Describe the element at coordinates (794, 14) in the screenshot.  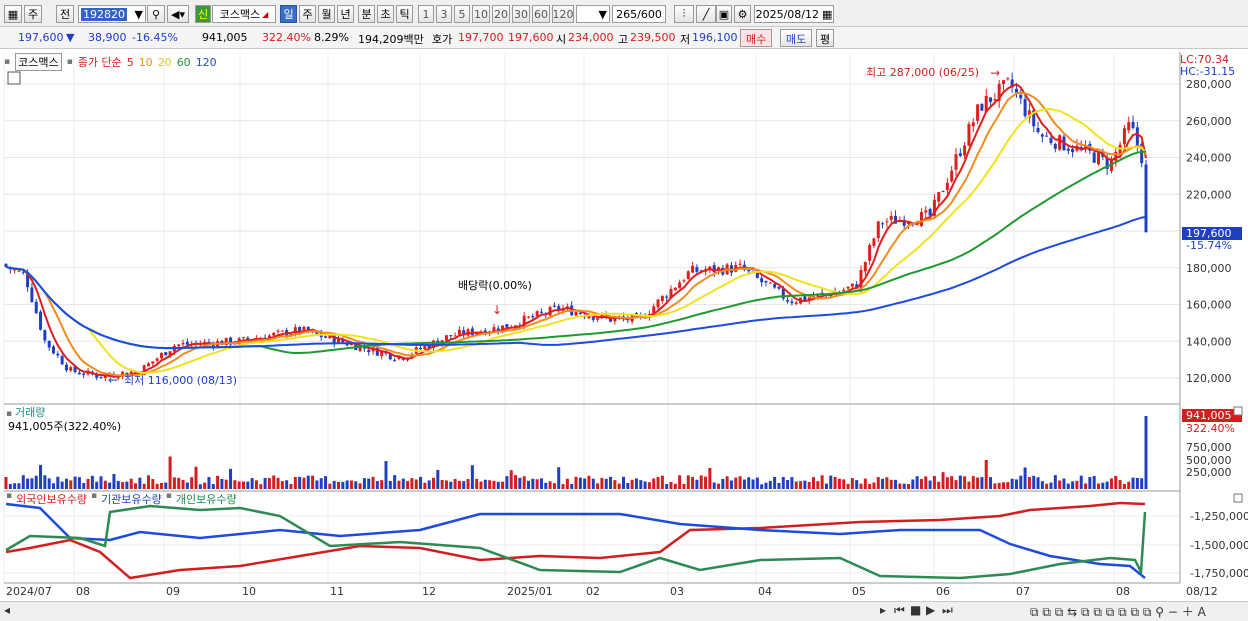
I see `date-input: 2025/08/12 ▦` at that location.